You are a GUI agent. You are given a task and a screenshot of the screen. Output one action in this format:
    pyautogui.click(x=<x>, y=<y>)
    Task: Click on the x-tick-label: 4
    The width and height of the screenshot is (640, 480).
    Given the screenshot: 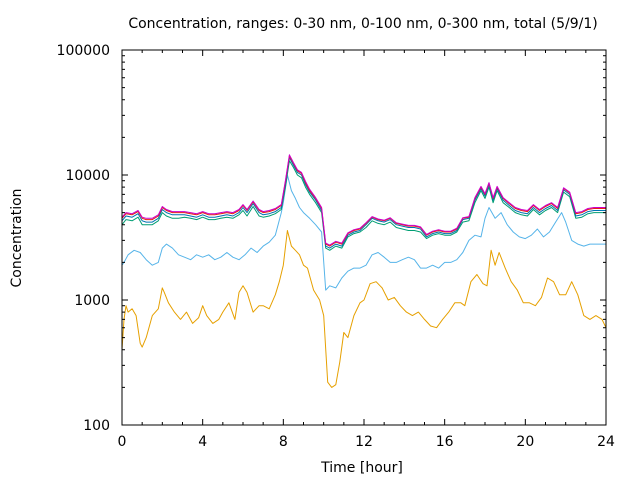 What is the action you would take?
    pyautogui.click(x=202, y=442)
    